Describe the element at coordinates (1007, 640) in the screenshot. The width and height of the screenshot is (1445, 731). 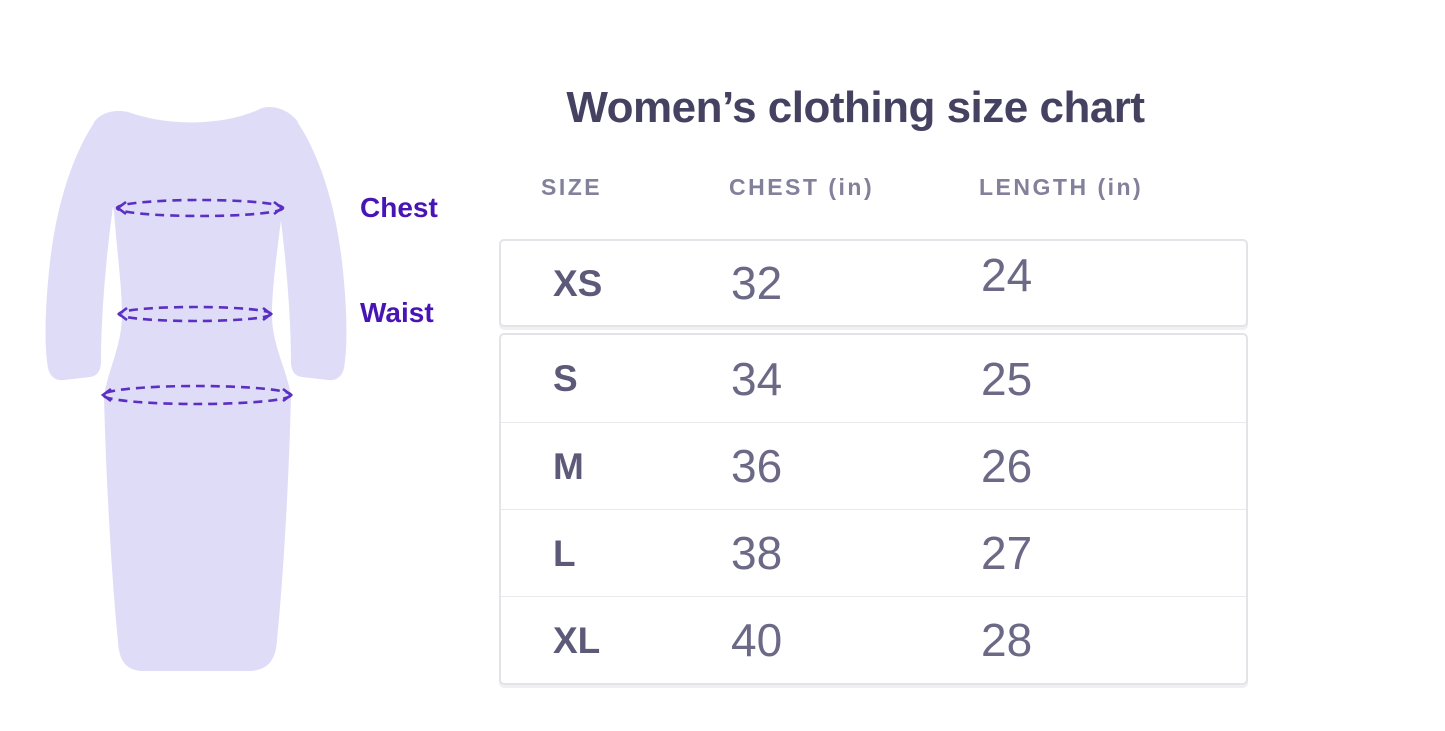
I see `length-cell: 28` at that location.